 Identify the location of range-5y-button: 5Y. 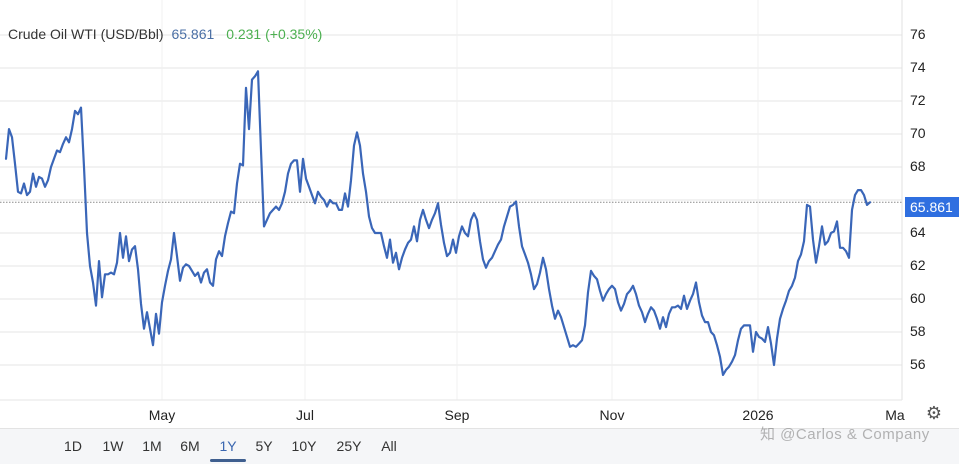
(264, 446).